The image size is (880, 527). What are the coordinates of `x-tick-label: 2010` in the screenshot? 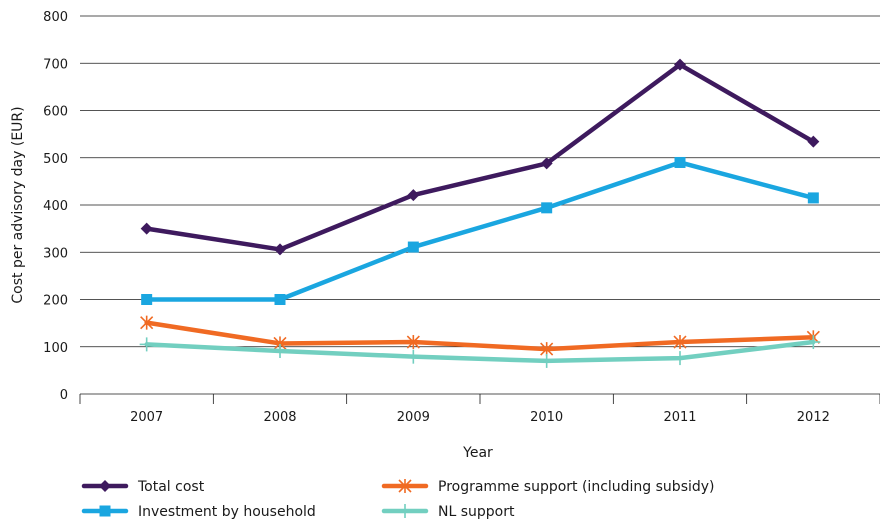 It's located at (546, 417).